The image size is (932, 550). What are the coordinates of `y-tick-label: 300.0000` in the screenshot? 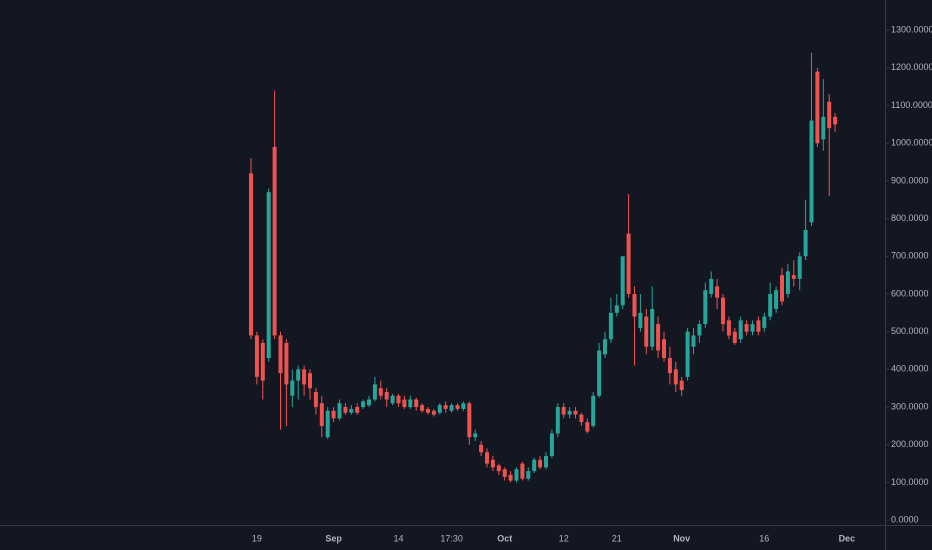 It's located at (910, 406).